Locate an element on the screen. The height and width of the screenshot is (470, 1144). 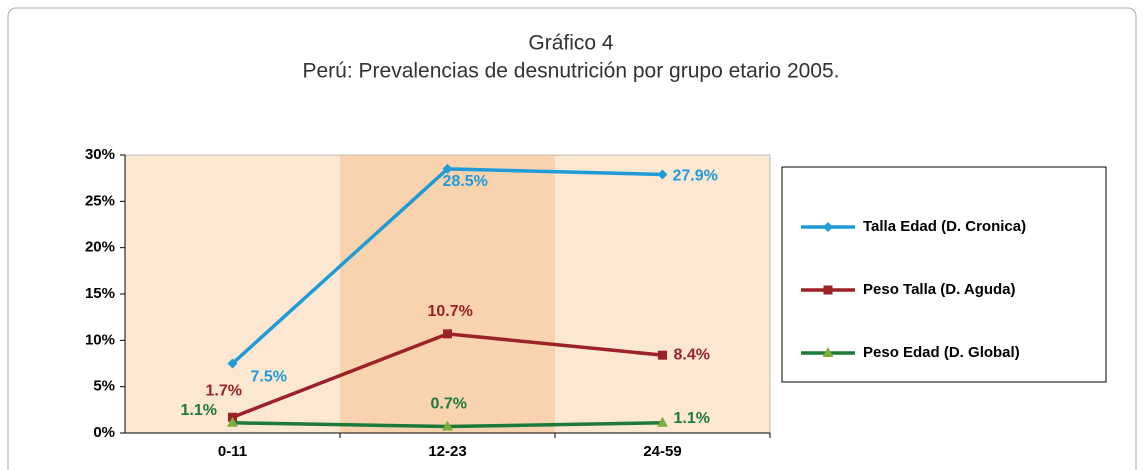
y-tick-label: 0% is located at coordinates (104, 432).